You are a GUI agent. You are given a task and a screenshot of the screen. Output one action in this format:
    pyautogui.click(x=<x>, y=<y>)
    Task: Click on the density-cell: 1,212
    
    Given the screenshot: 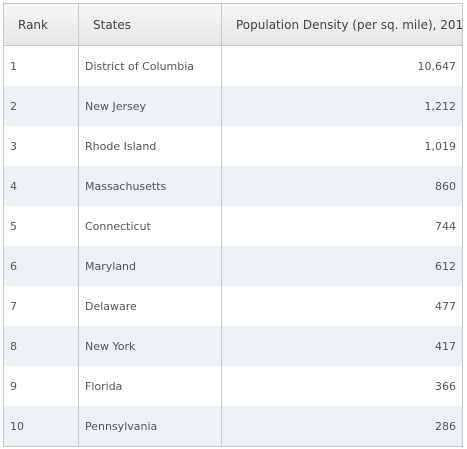 What is the action you would take?
    pyautogui.click(x=440, y=106)
    